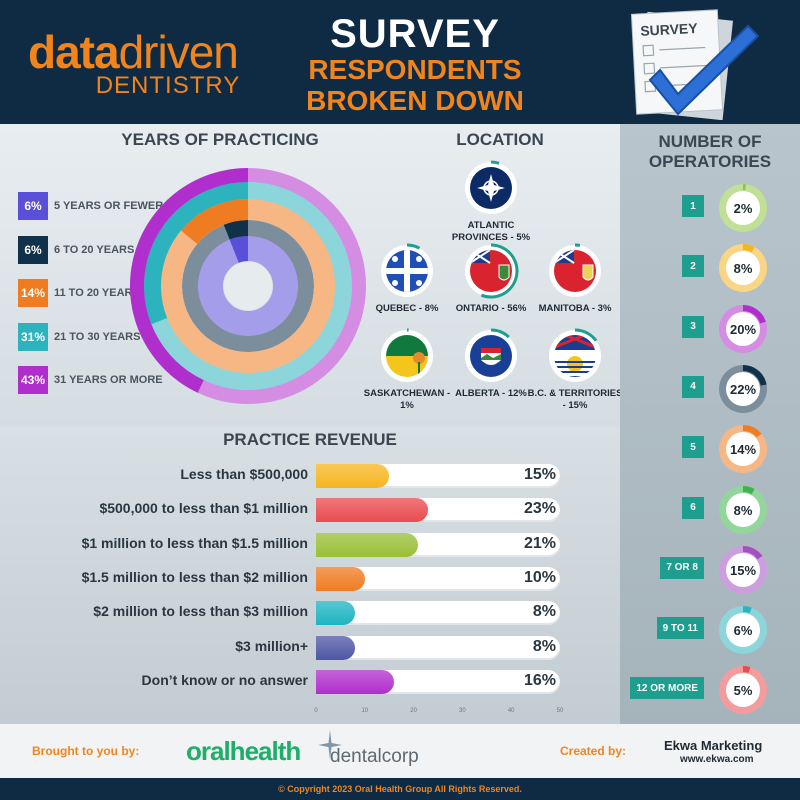  Describe the element at coordinates (743, 630) in the screenshot. I see `operatories-value-label: 6%` at that location.